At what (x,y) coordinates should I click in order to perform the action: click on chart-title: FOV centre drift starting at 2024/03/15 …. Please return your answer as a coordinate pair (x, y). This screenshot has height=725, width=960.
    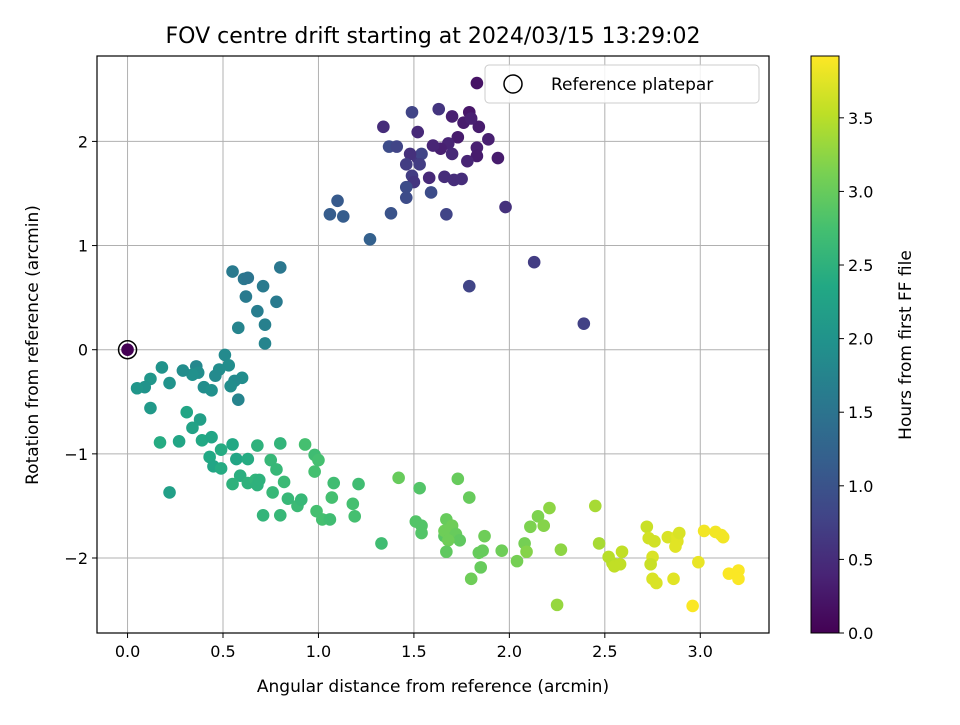
    Looking at the image, I should click on (433, 36).